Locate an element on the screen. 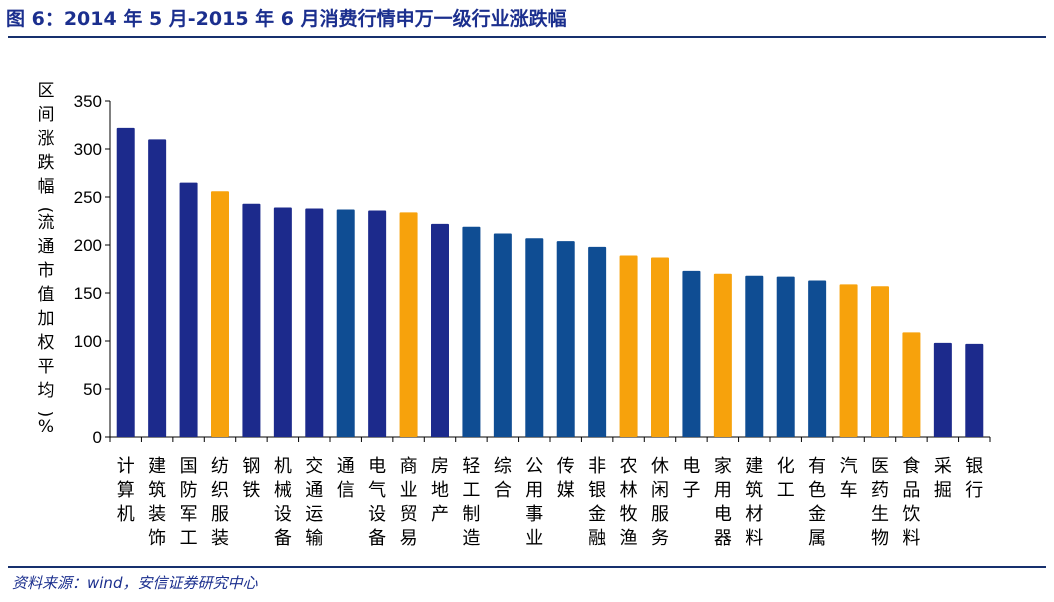 The width and height of the screenshot is (1054, 602). category-label: 计算机 is located at coordinates (126, 490).